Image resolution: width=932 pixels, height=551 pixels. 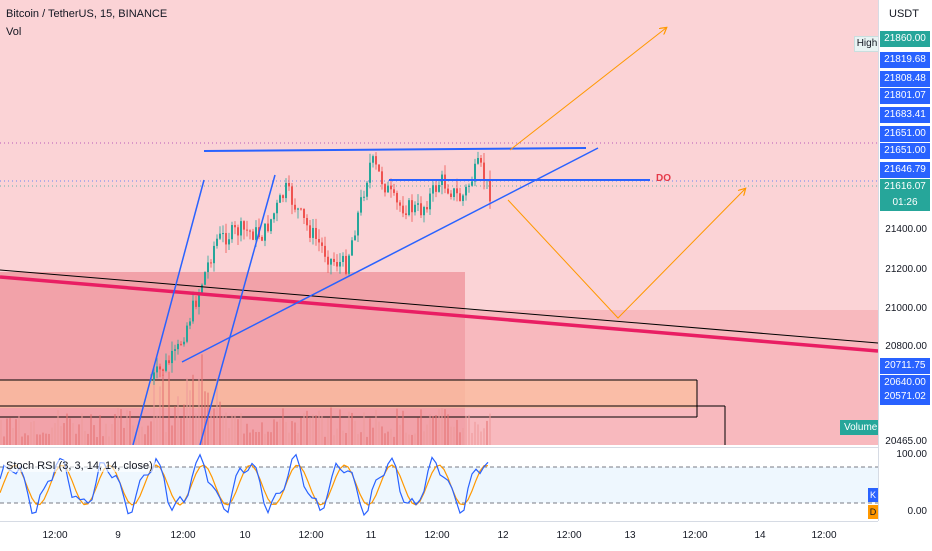 I want to click on stoch-rsi-label: Stoch RSI (3, 3, 14, 14, close), so click(x=79, y=466).